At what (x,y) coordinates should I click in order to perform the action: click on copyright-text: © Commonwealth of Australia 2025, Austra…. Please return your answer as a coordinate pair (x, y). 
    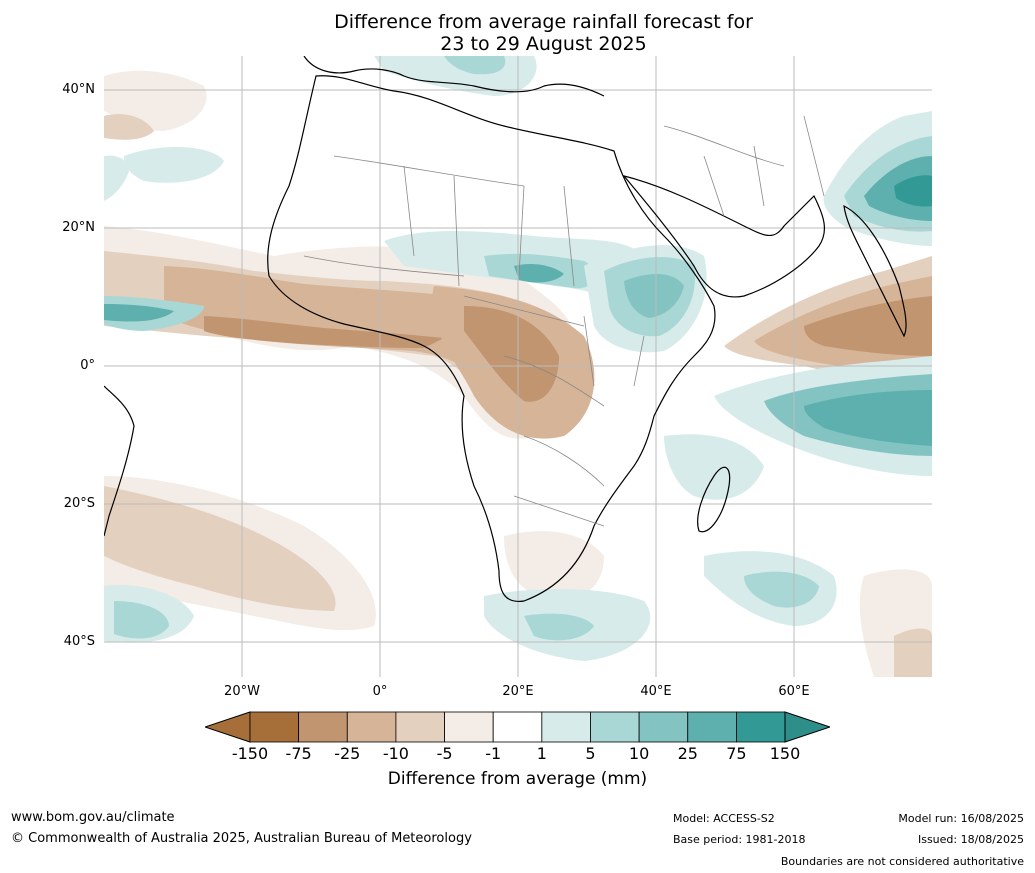
    Looking at the image, I should click on (241, 838).